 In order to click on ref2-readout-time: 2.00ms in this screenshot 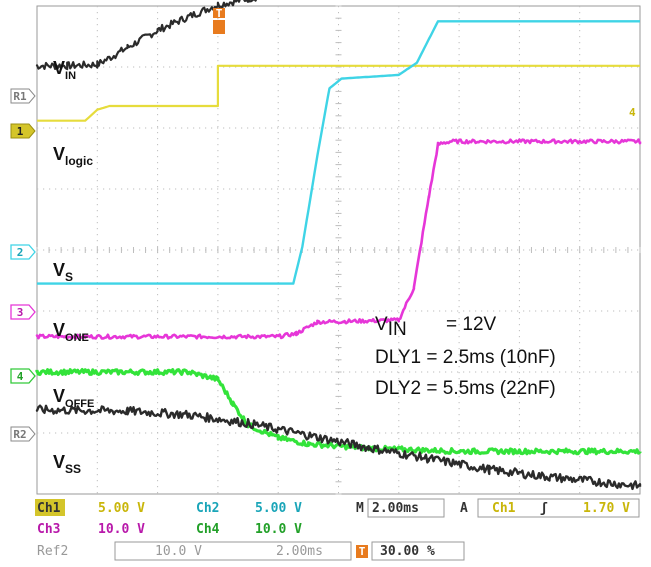, I will do `click(299, 551)`.